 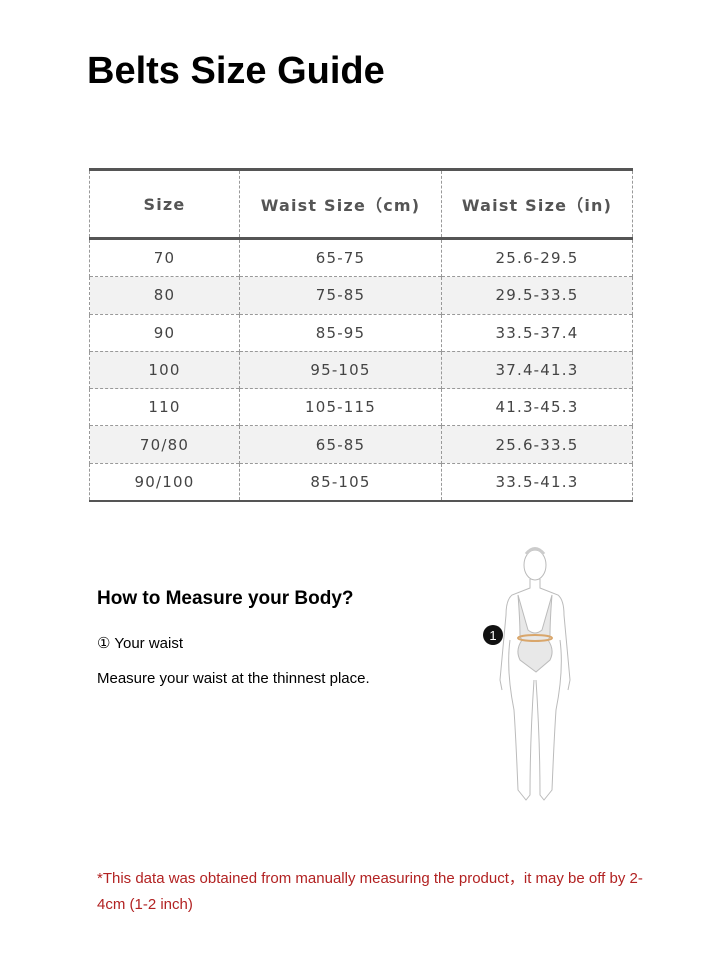 I want to click on cell-waist-cm: 65-75, so click(x=340, y=257).